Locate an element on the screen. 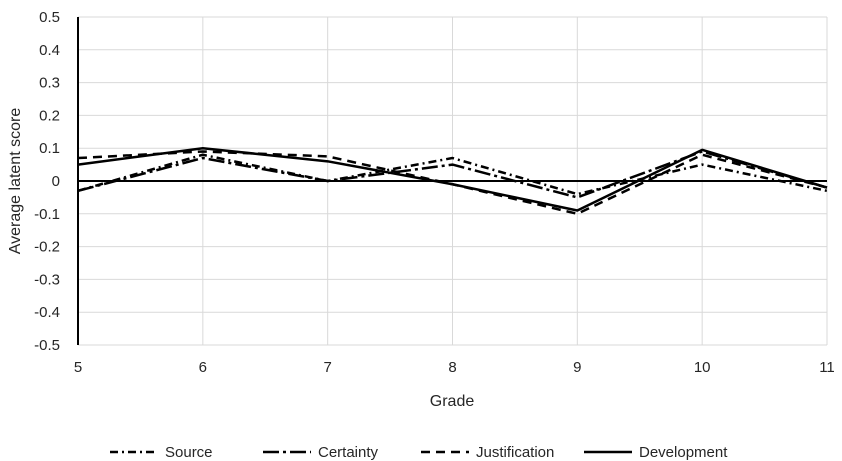 This screenshot has width=842, height=461. y-tick-label: -0.4 is located at coordinates (47, 312).